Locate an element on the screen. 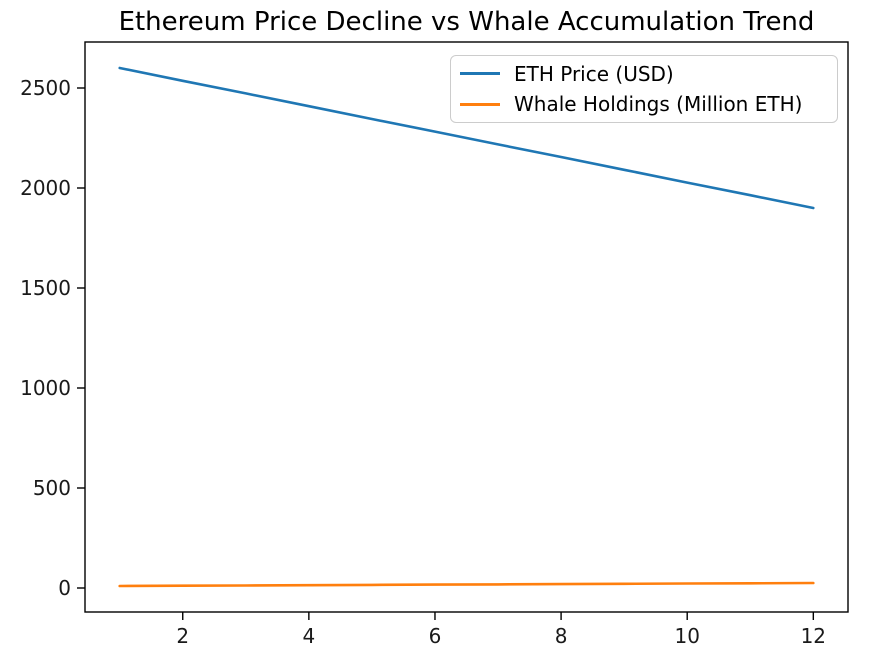  series-line-whale-holdings is located at coordinates (466, 584).